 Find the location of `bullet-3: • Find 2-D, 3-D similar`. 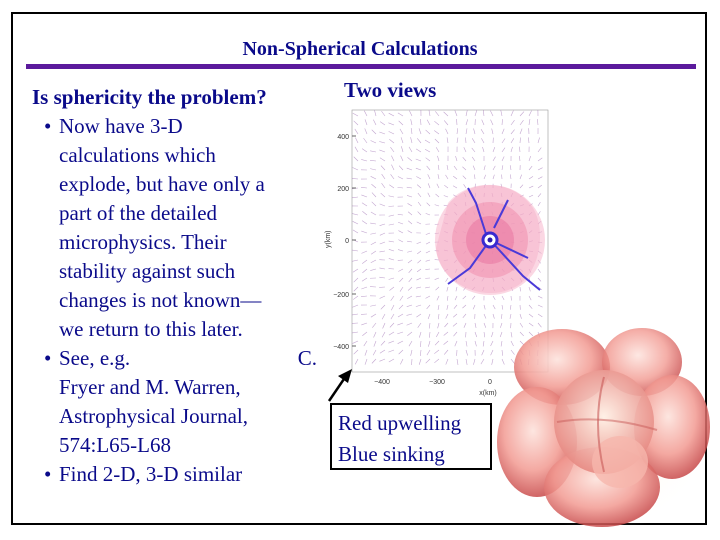

bullet-3: • Find 2-D, 3-D similar is located at coordinates (174, 474).